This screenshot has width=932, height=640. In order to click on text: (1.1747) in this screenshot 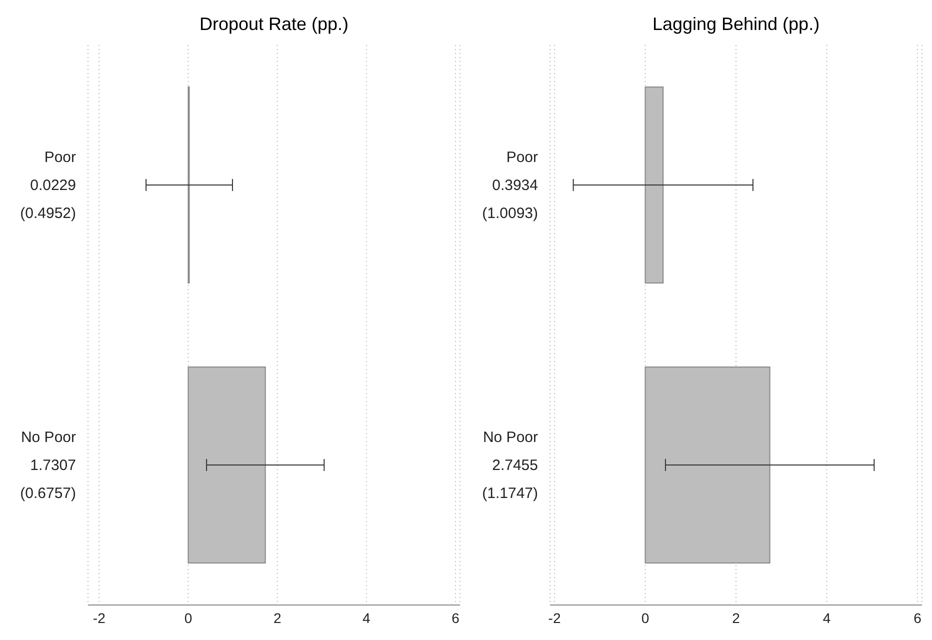, I will do `click(510, 493)`.